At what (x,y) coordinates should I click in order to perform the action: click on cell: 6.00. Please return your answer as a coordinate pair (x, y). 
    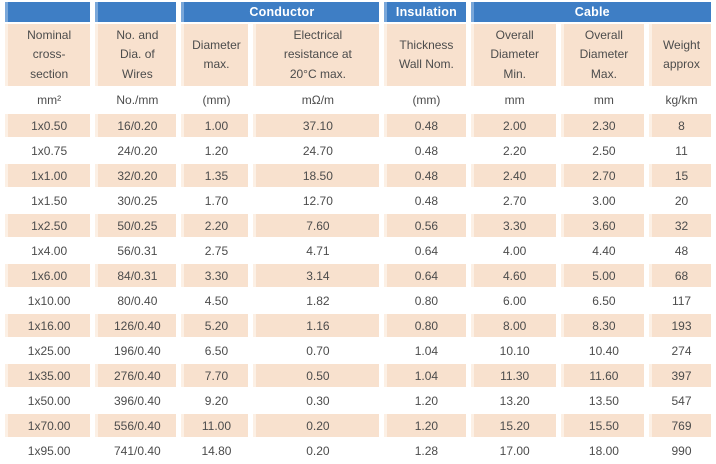
    Looking at the image, I should click on (513, 300).